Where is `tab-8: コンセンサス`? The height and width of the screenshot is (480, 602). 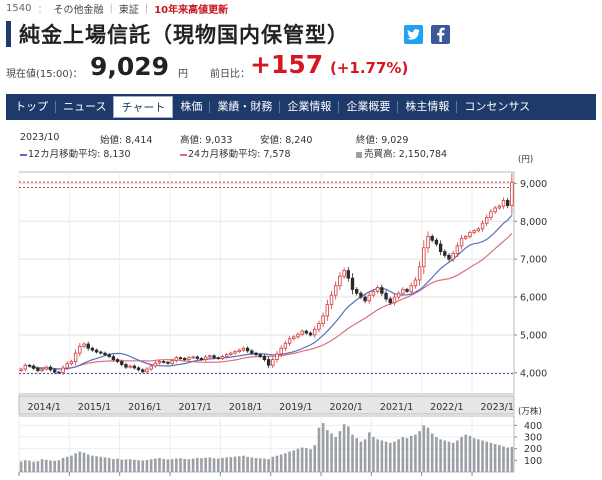 tab-8: コンセンサス is located at coordinates (497, 106).